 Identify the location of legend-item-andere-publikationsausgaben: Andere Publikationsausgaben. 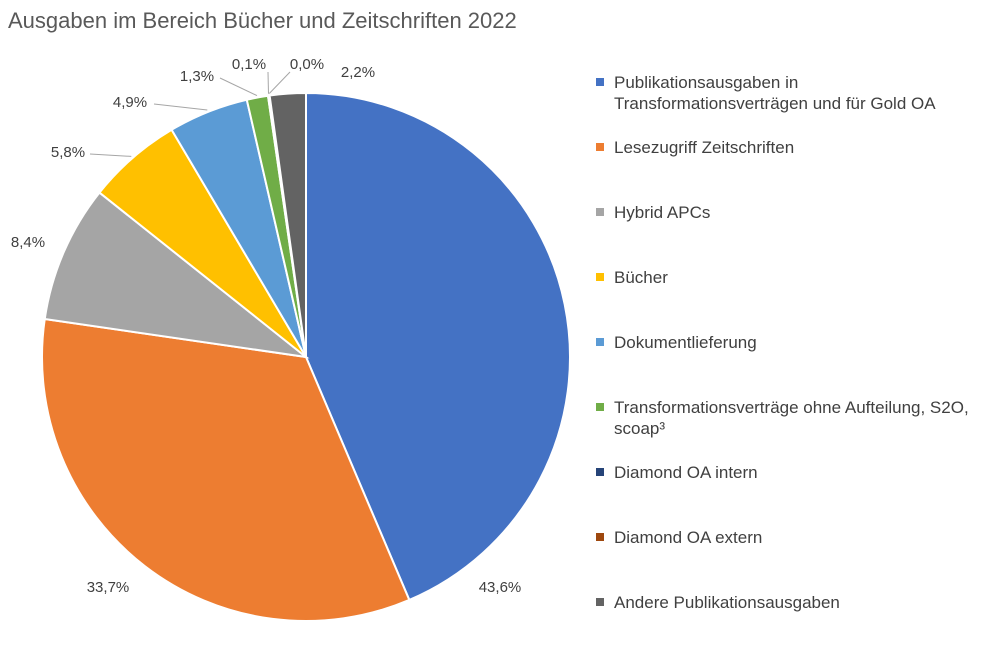
(796, 624).